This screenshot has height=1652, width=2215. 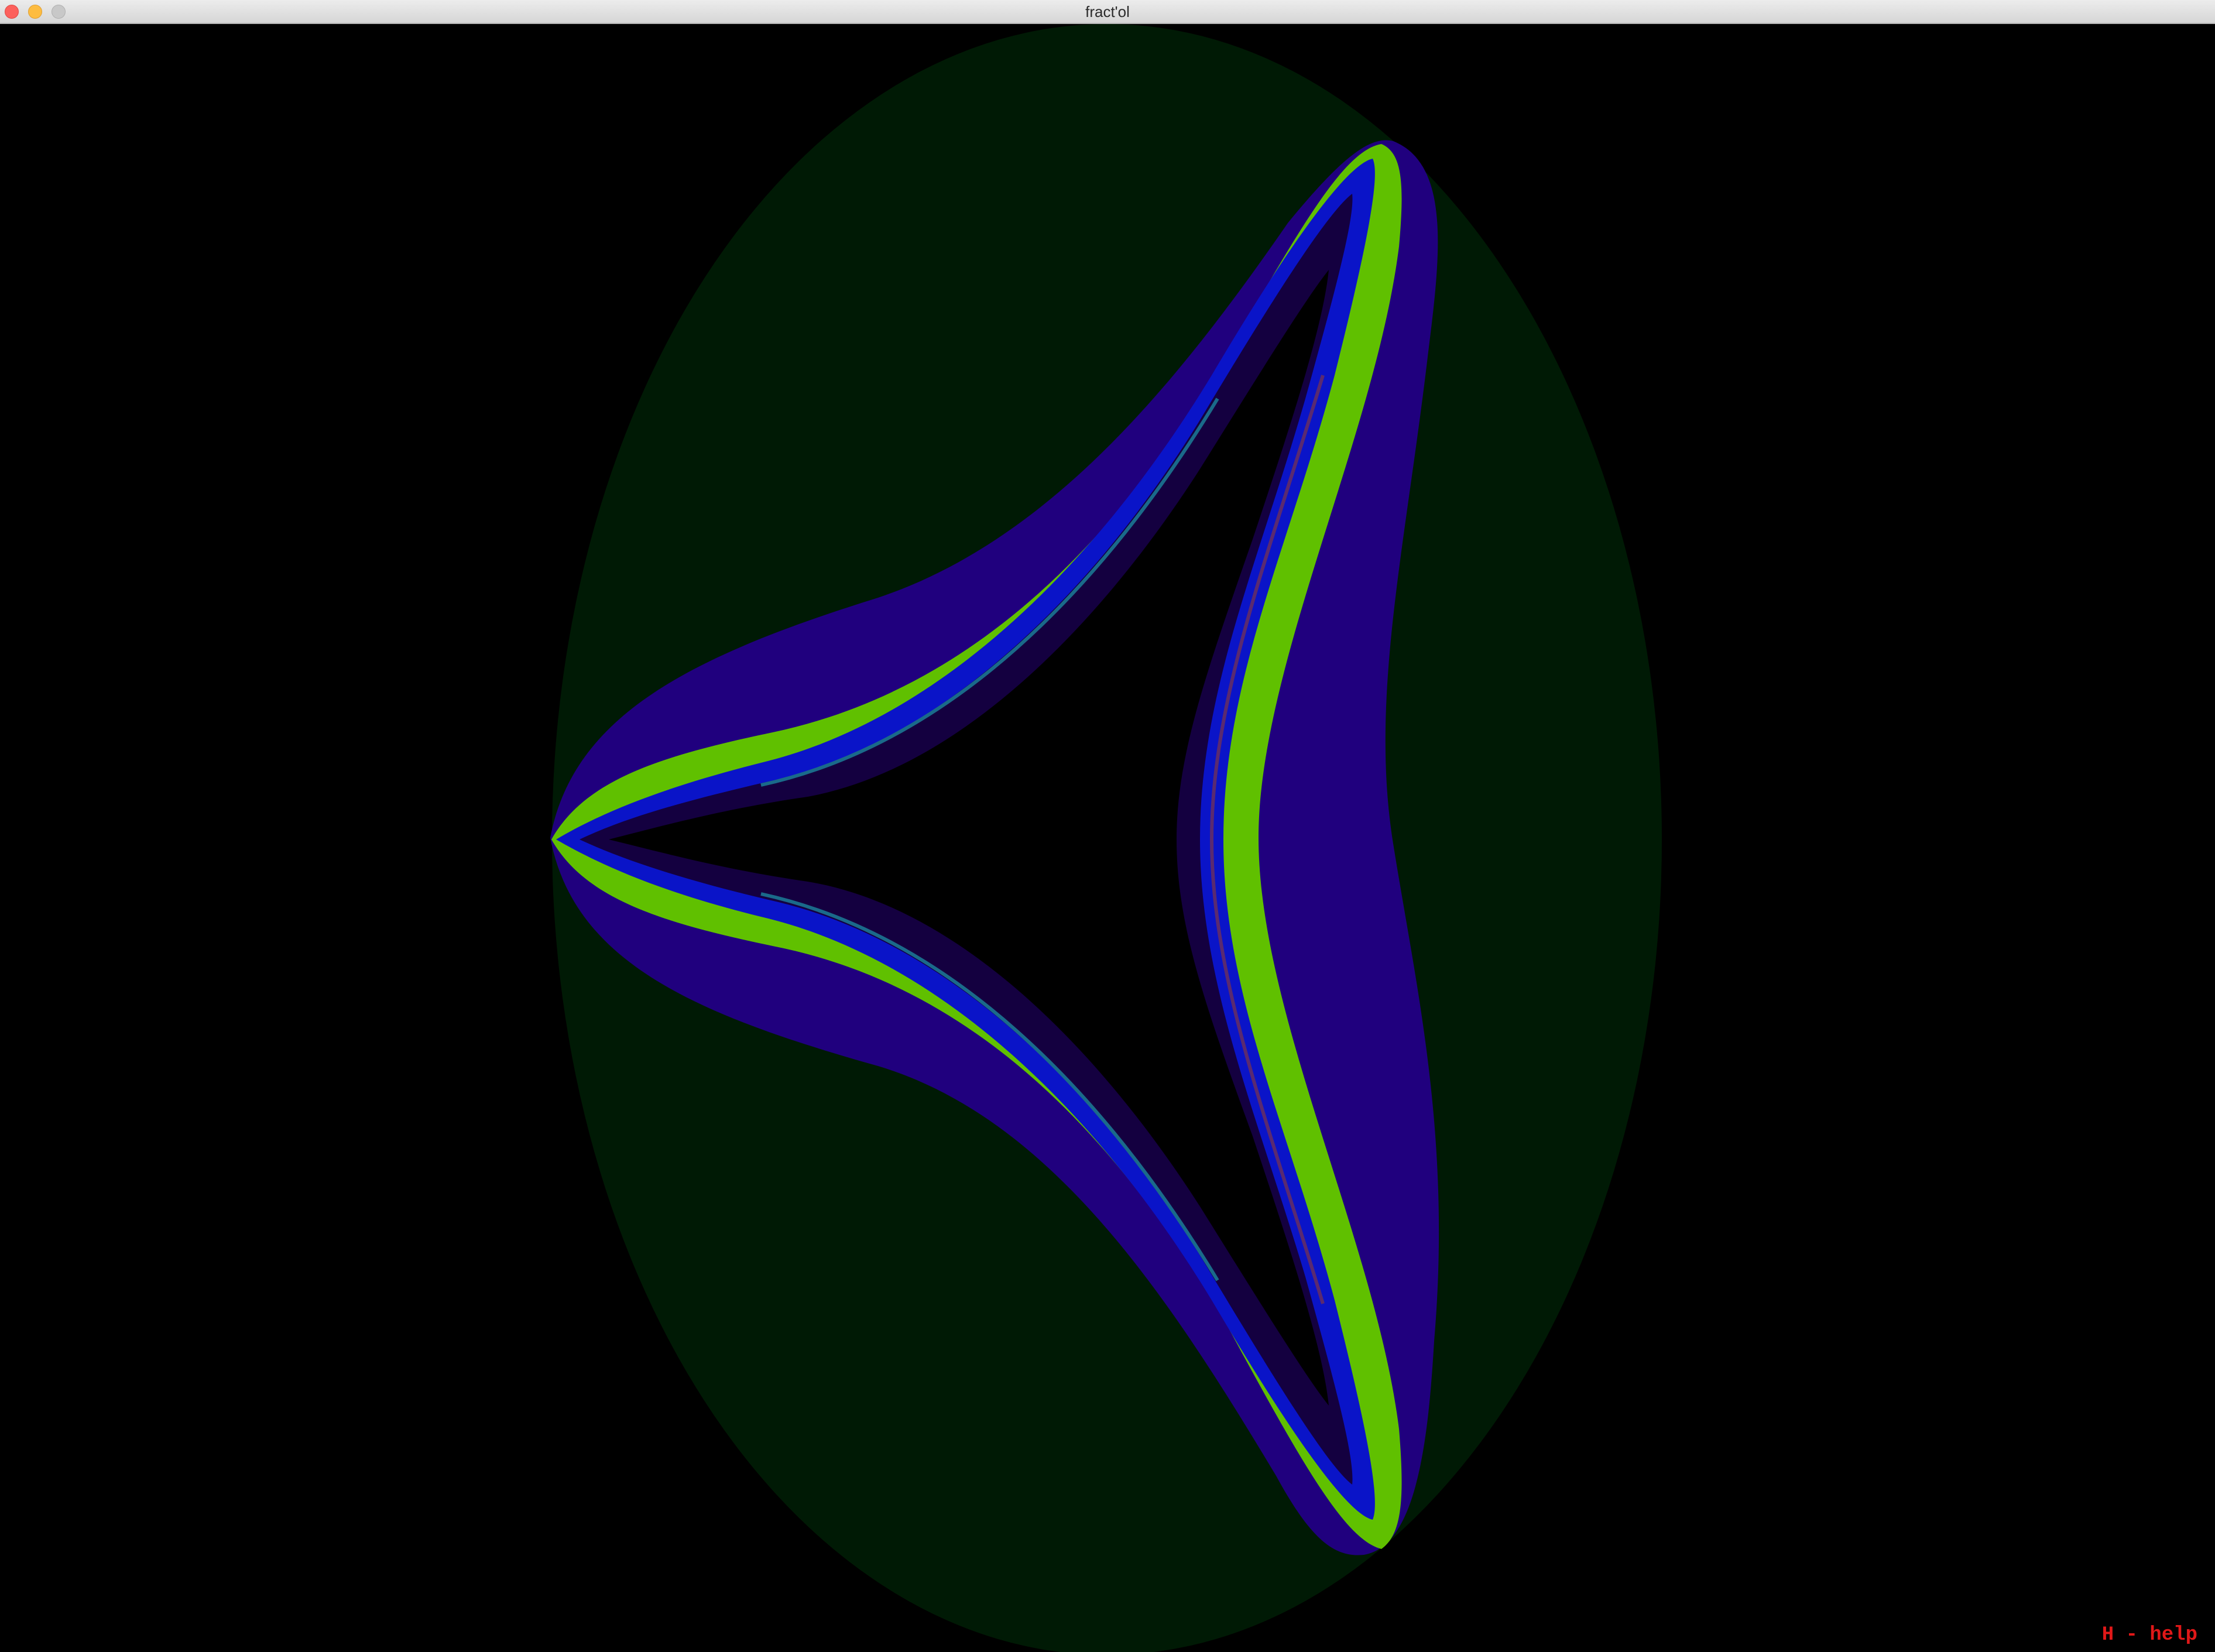 I want to click on zoom-button, so click(x=59, y=12).